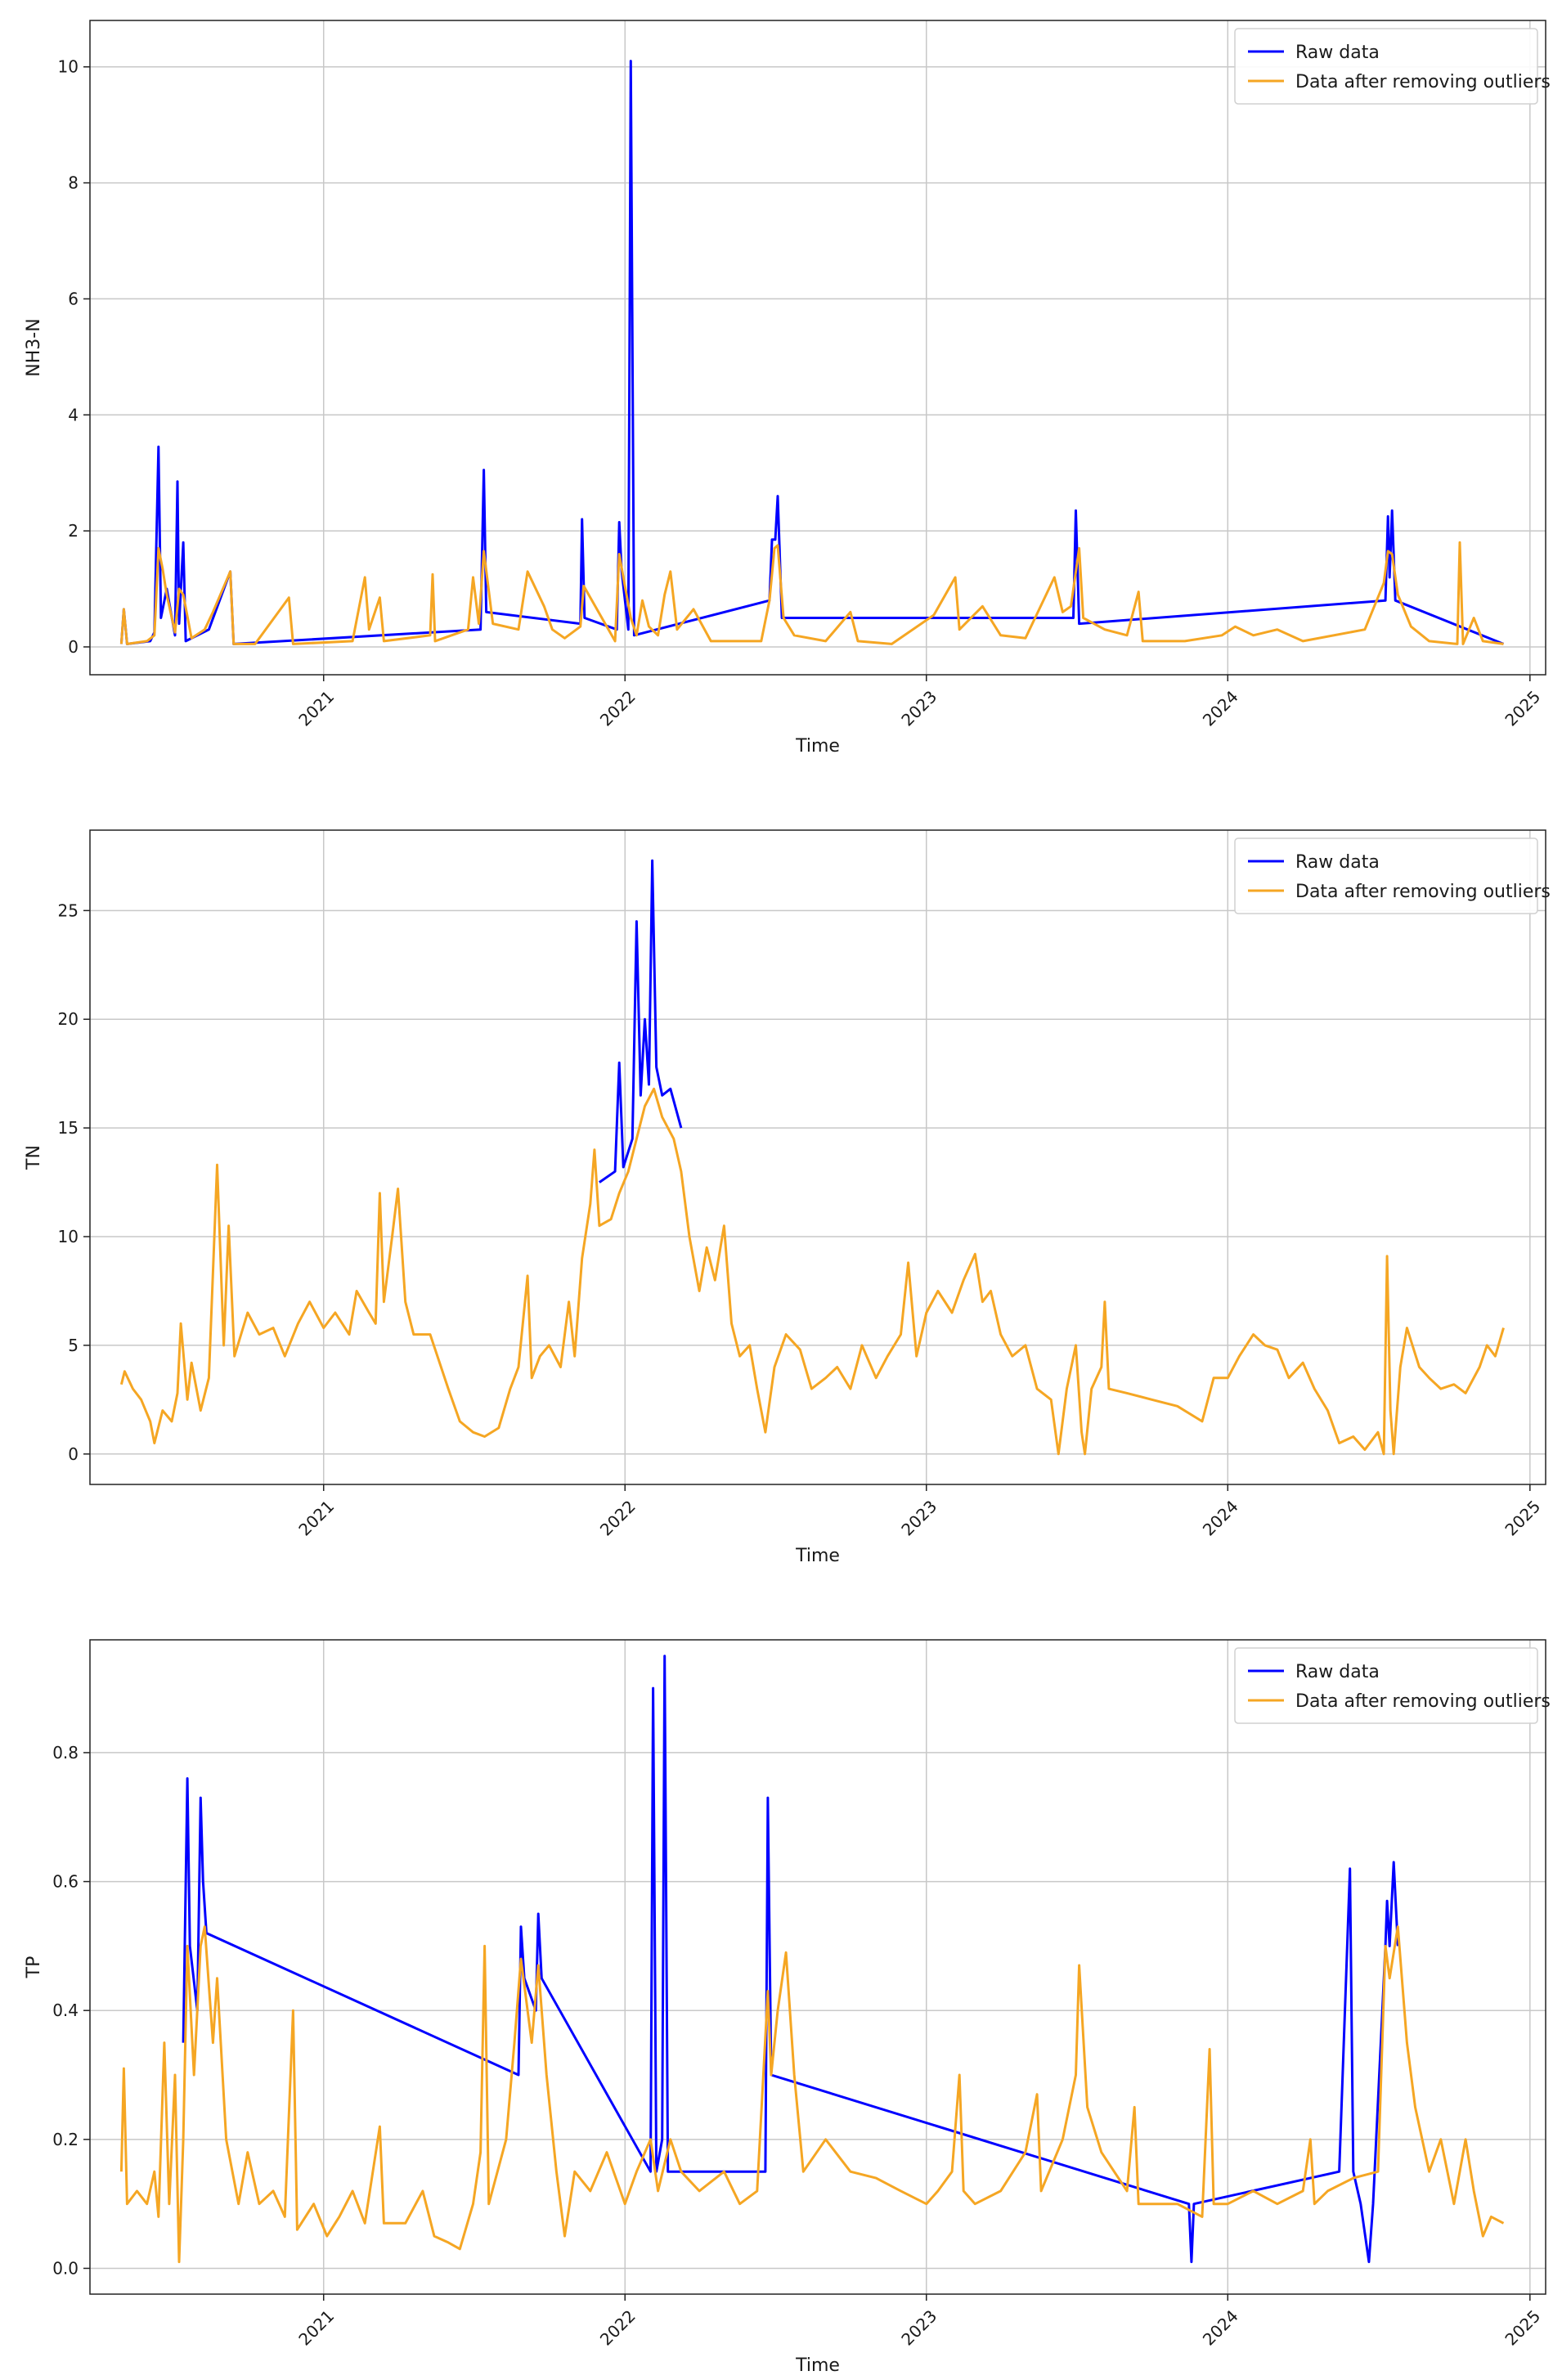  Describe the element at coordinates (69, 1237) in the screenshot. I see `chart-2-y-tick-label-2: 10` at that location.